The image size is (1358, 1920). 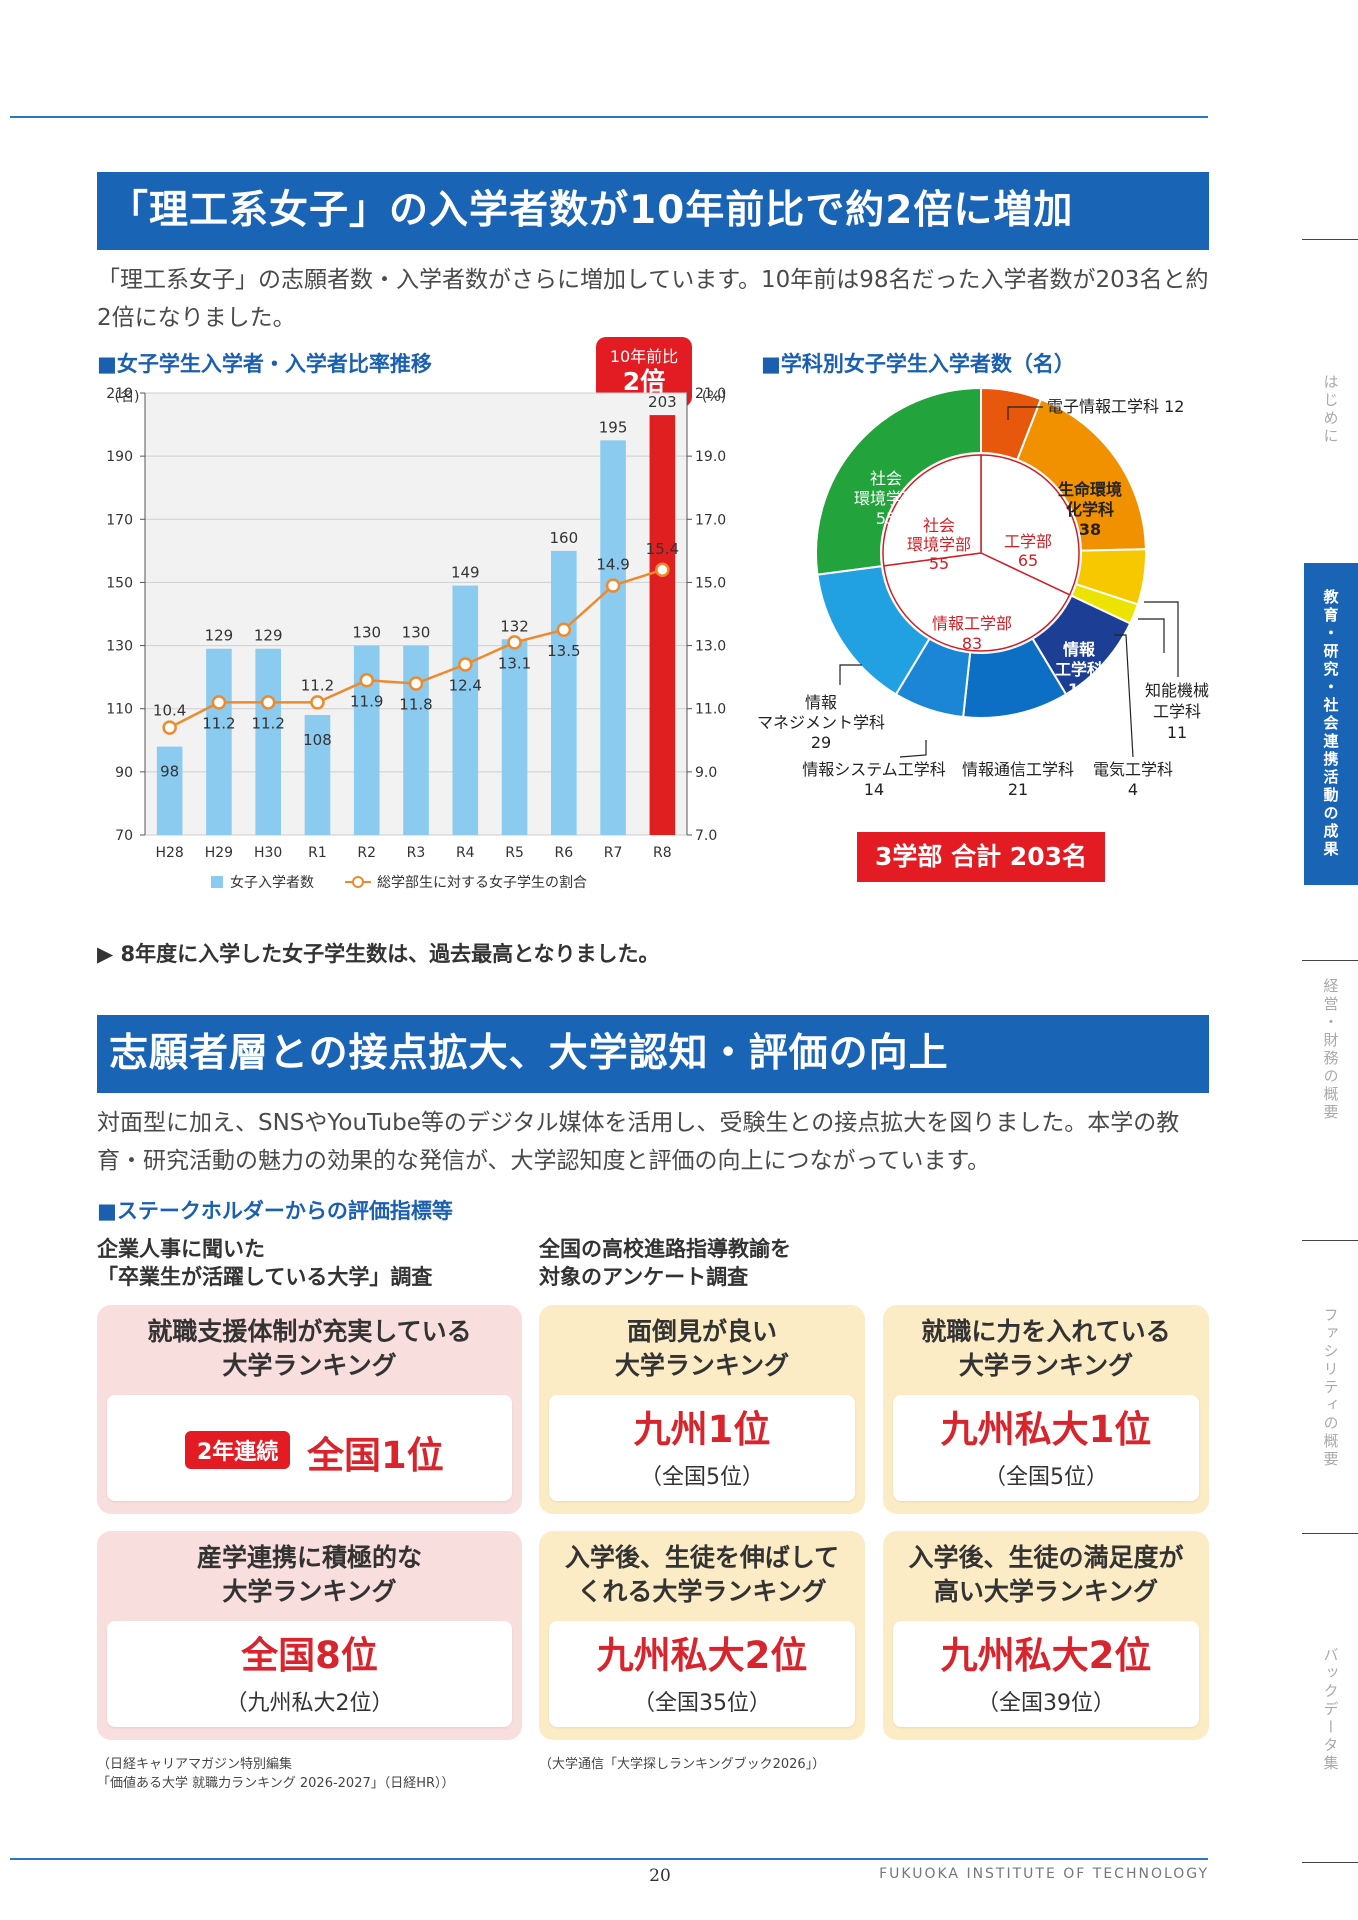 What do you see at coordinates (702, 1349) in the screenshot?
I see `card2-title: 面倒見が良い 大学ランキング` at bounding box center [702, 1349].